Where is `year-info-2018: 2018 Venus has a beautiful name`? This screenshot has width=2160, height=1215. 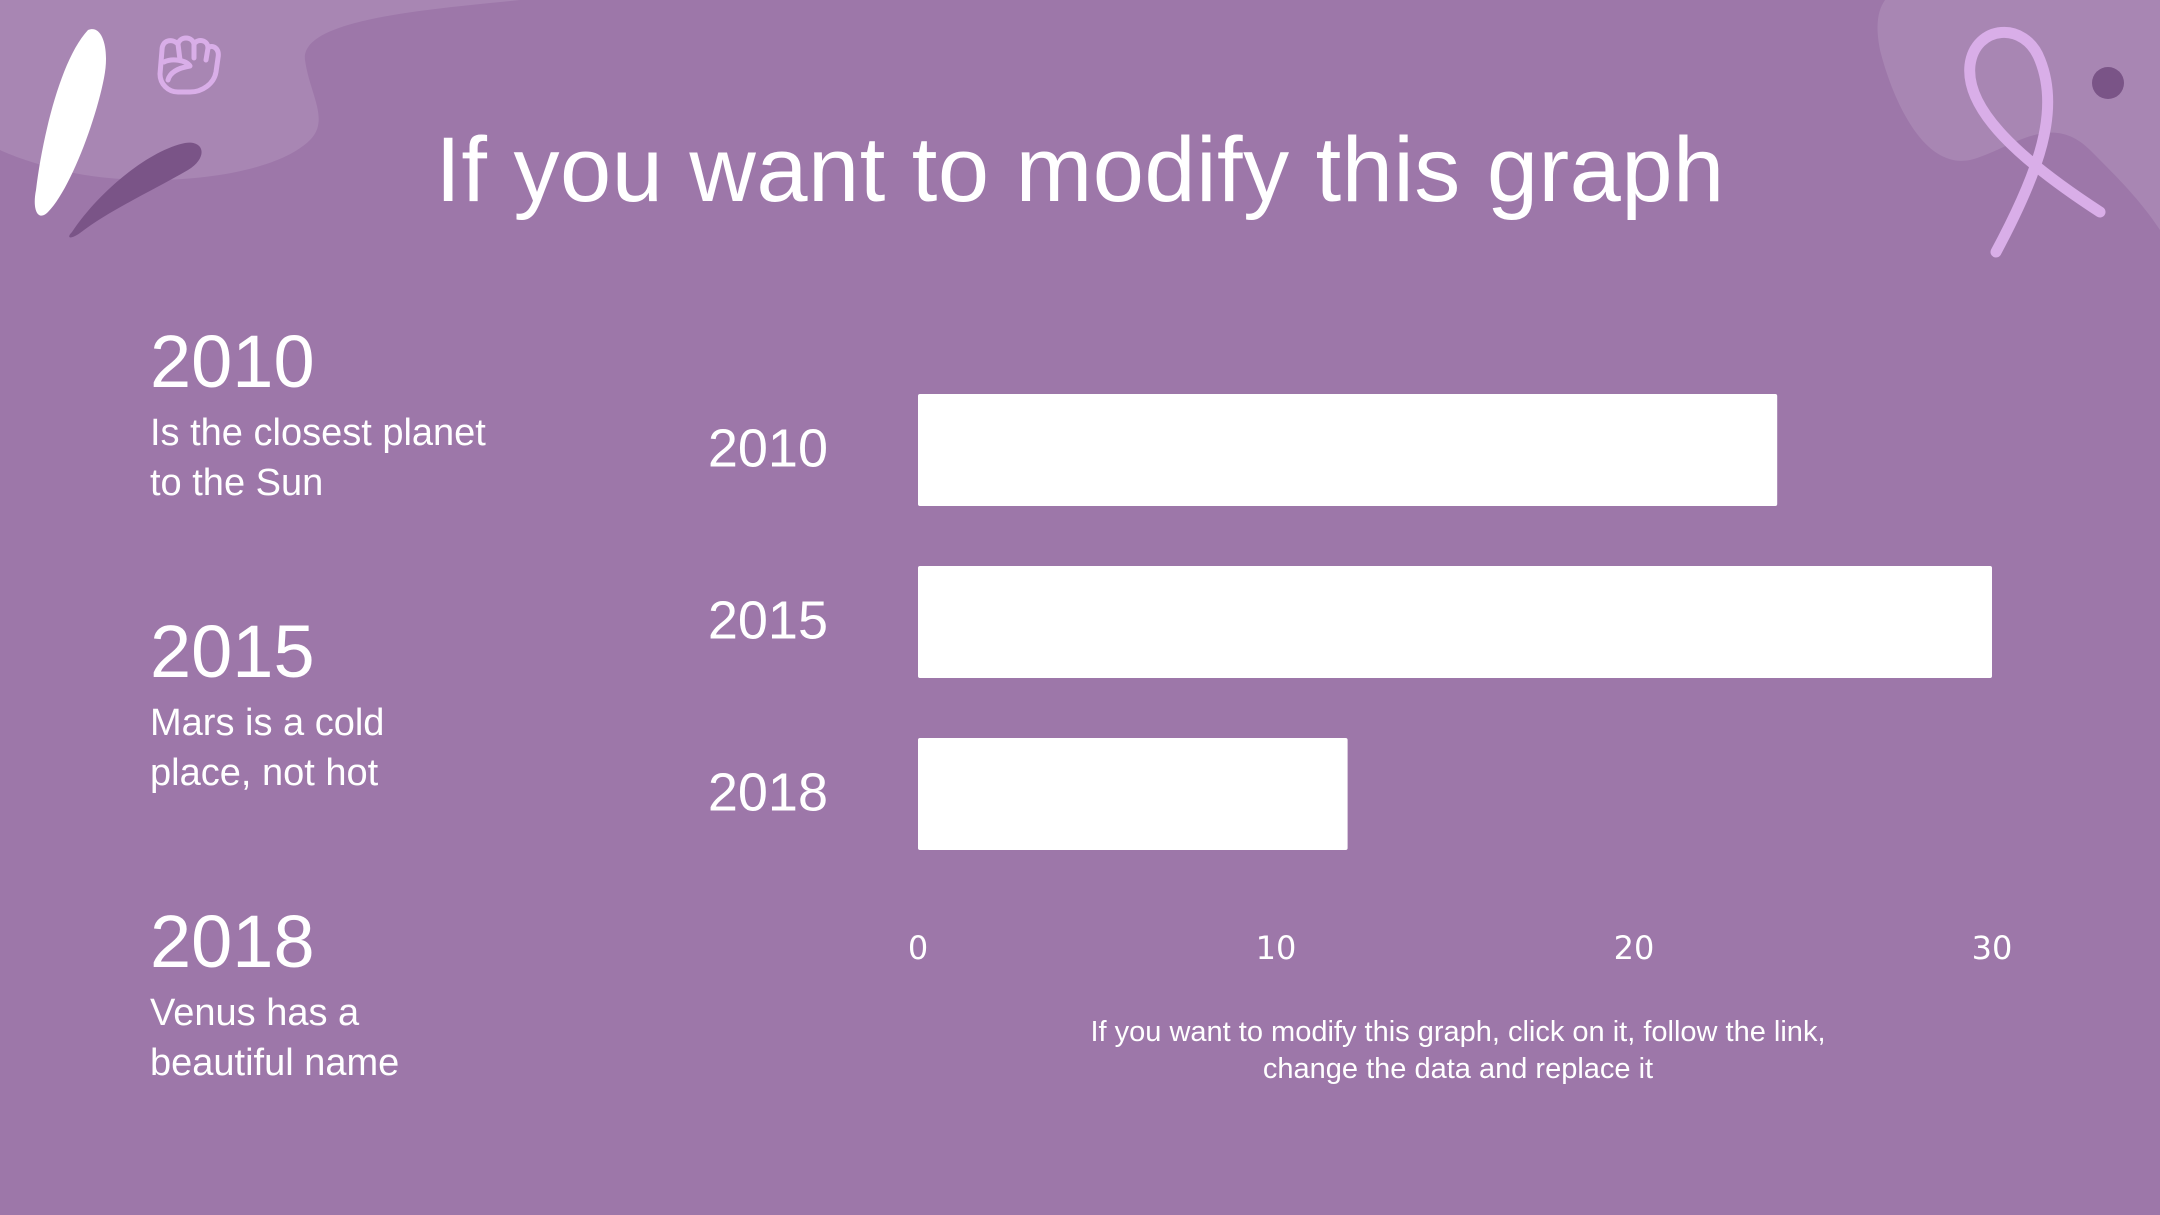
year-info-2018: 2018 Venus has a beautiful name is located at coordinates (274, 994).